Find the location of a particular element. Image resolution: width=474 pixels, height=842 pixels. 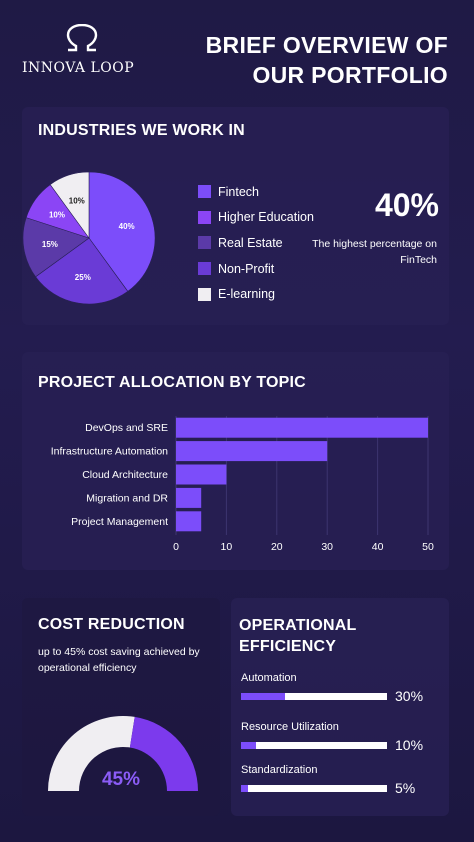

legend-item: Fintech is located at coordinates (256, 192).